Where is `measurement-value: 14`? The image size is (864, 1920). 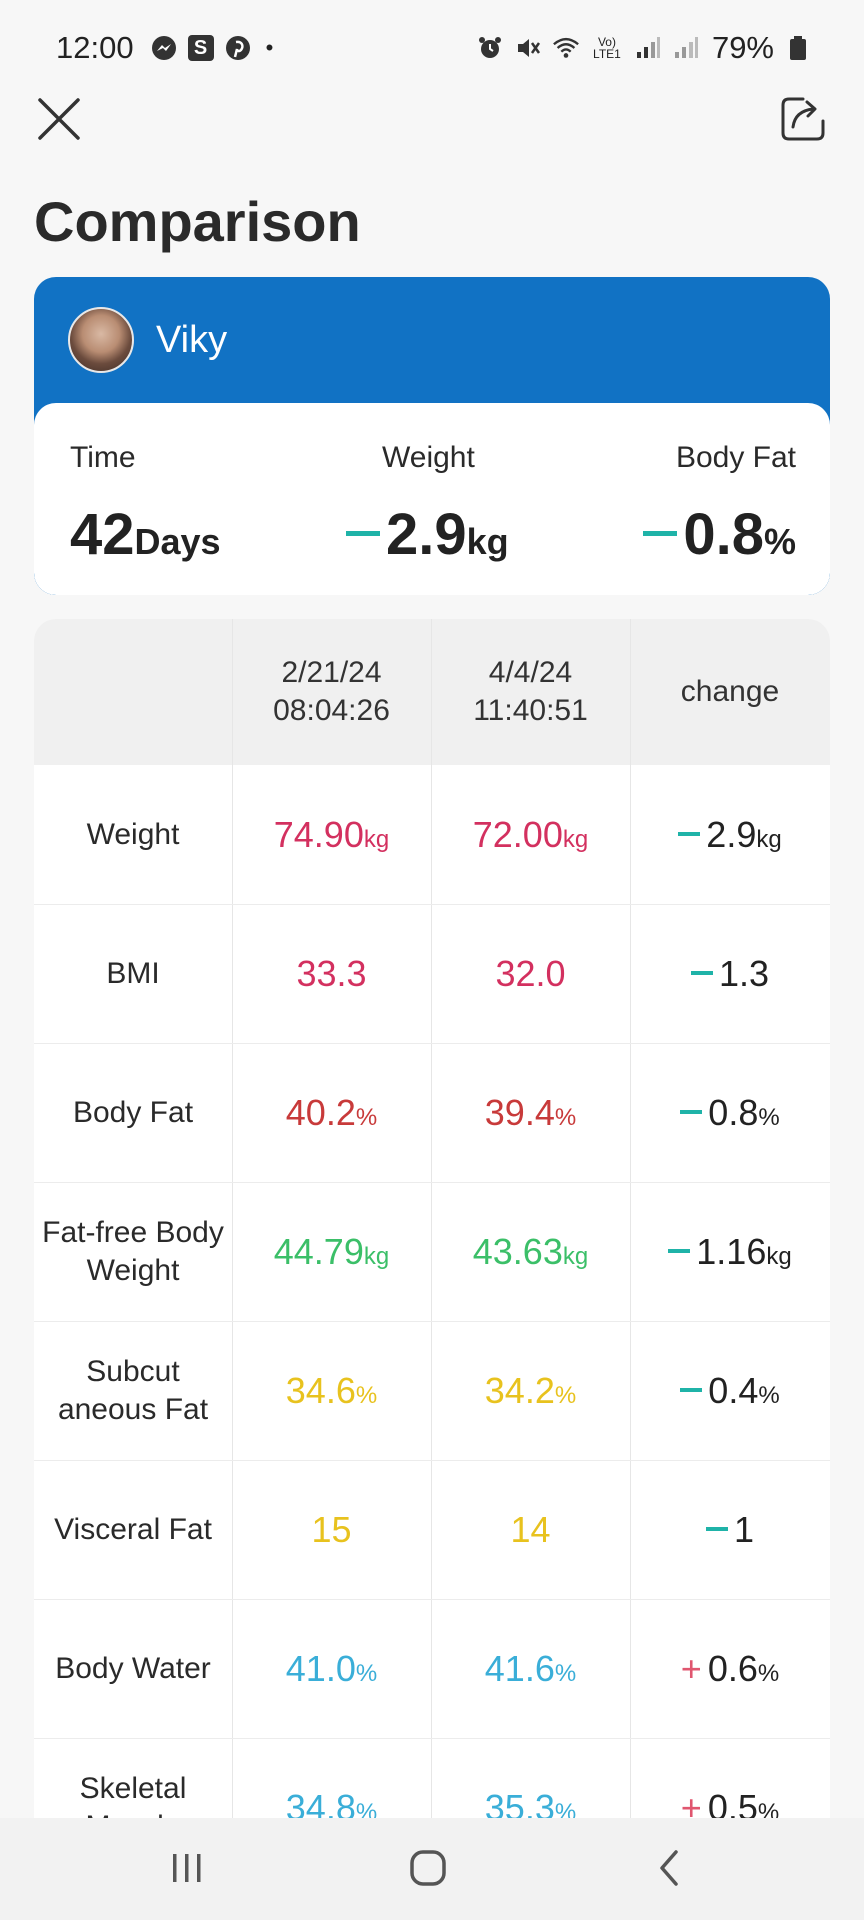 measurement-value: 14 is located at coordinates (530, 1530).